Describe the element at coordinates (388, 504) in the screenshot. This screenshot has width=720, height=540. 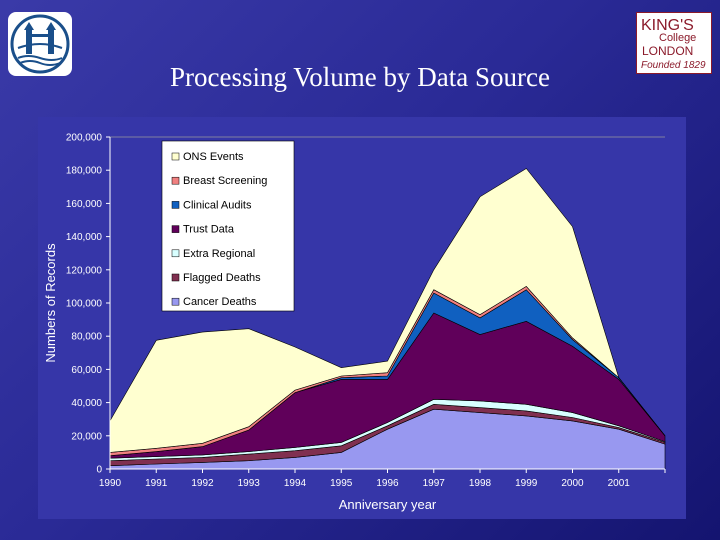
I see `x-axis-label: Anniversary year` at that location.